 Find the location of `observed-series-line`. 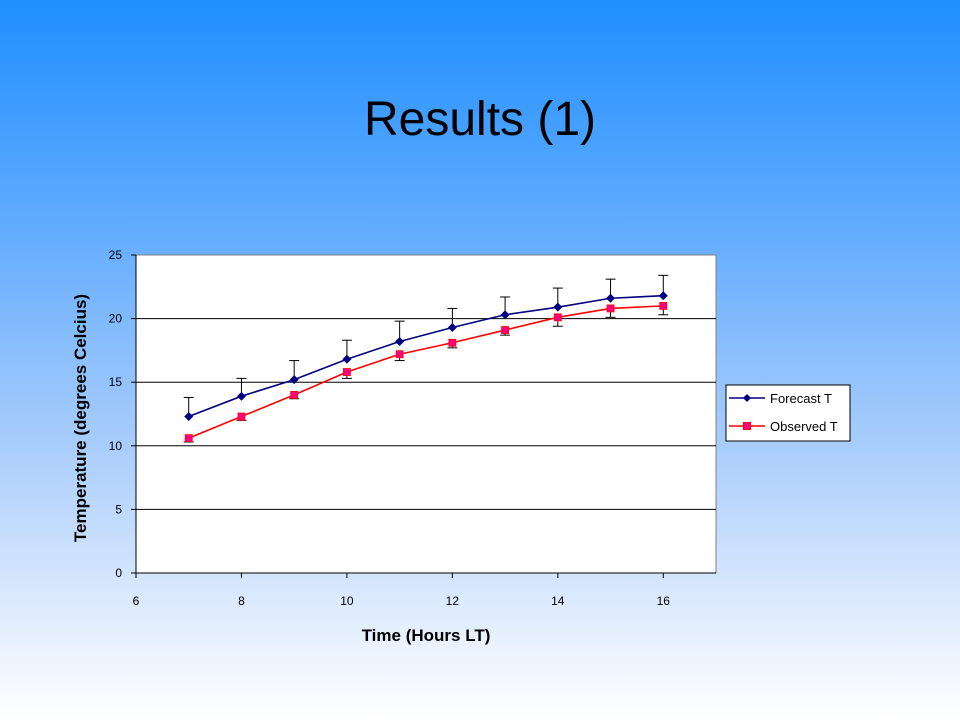

observed-series-line is located at coordinates (426, 372).